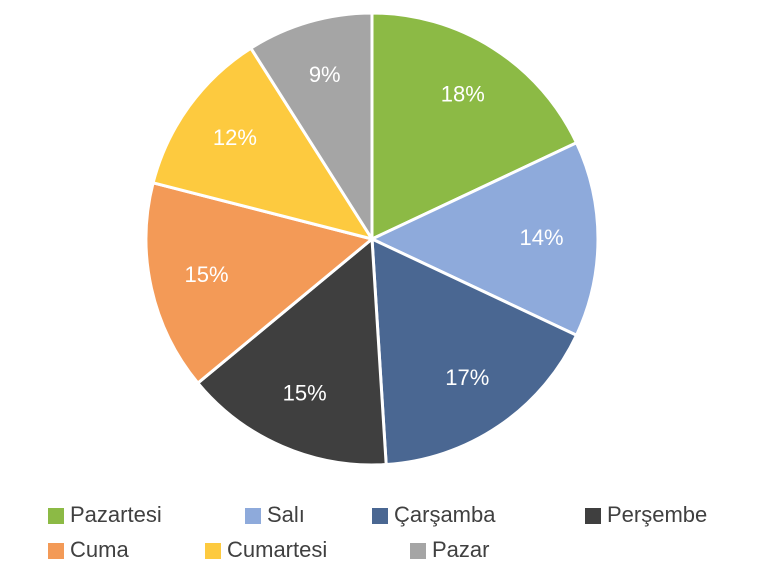 The width and height of the screenshot is (763, 568). I want to click on data-label: 18%, so click(463, 94).